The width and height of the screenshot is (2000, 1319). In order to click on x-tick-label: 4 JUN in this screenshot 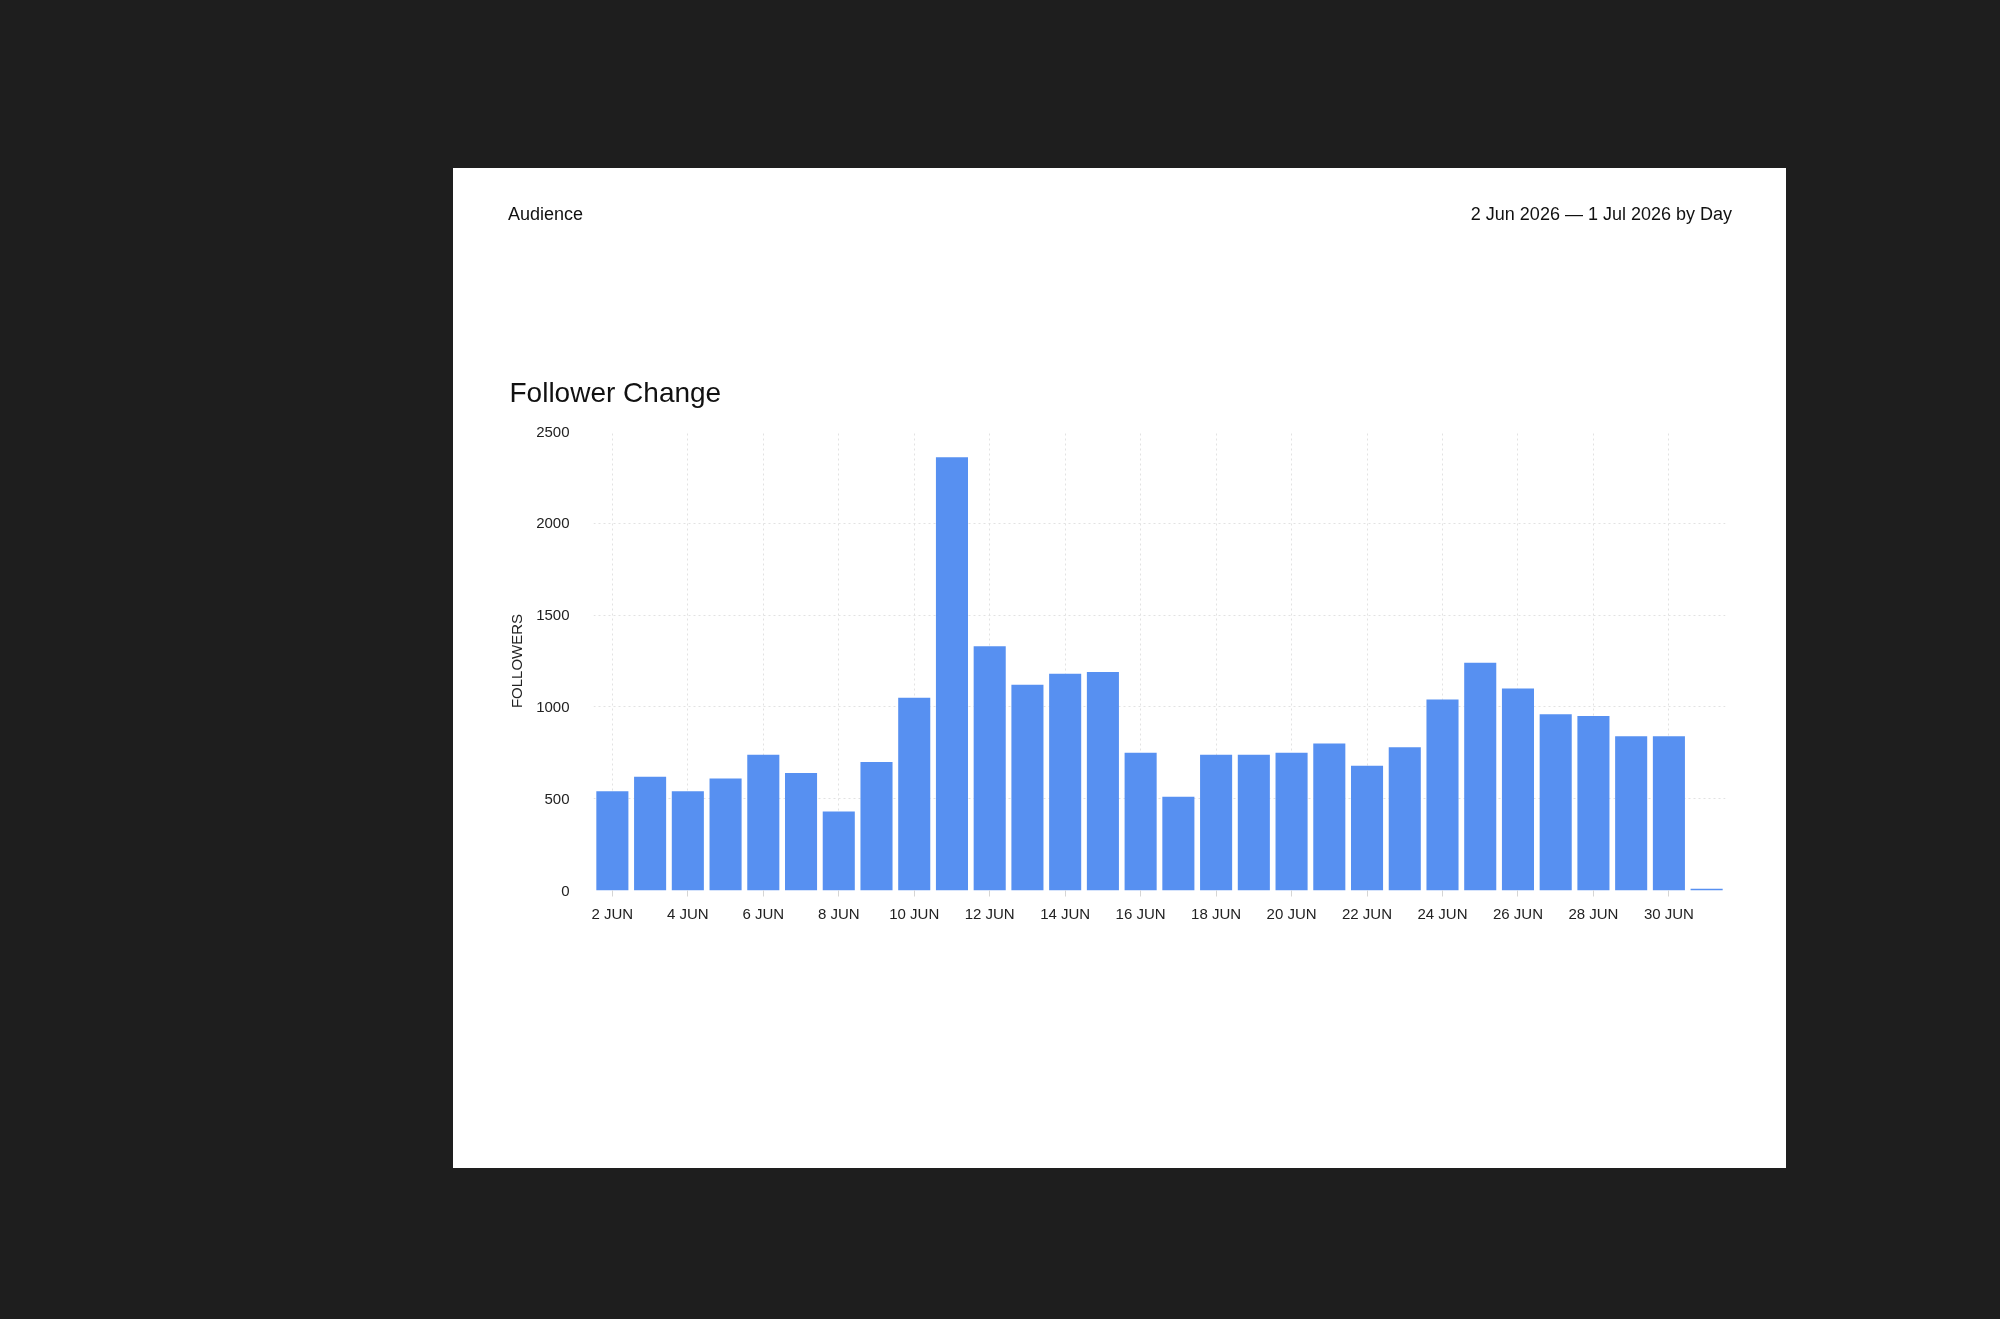, I will do `click(688, 913)`.